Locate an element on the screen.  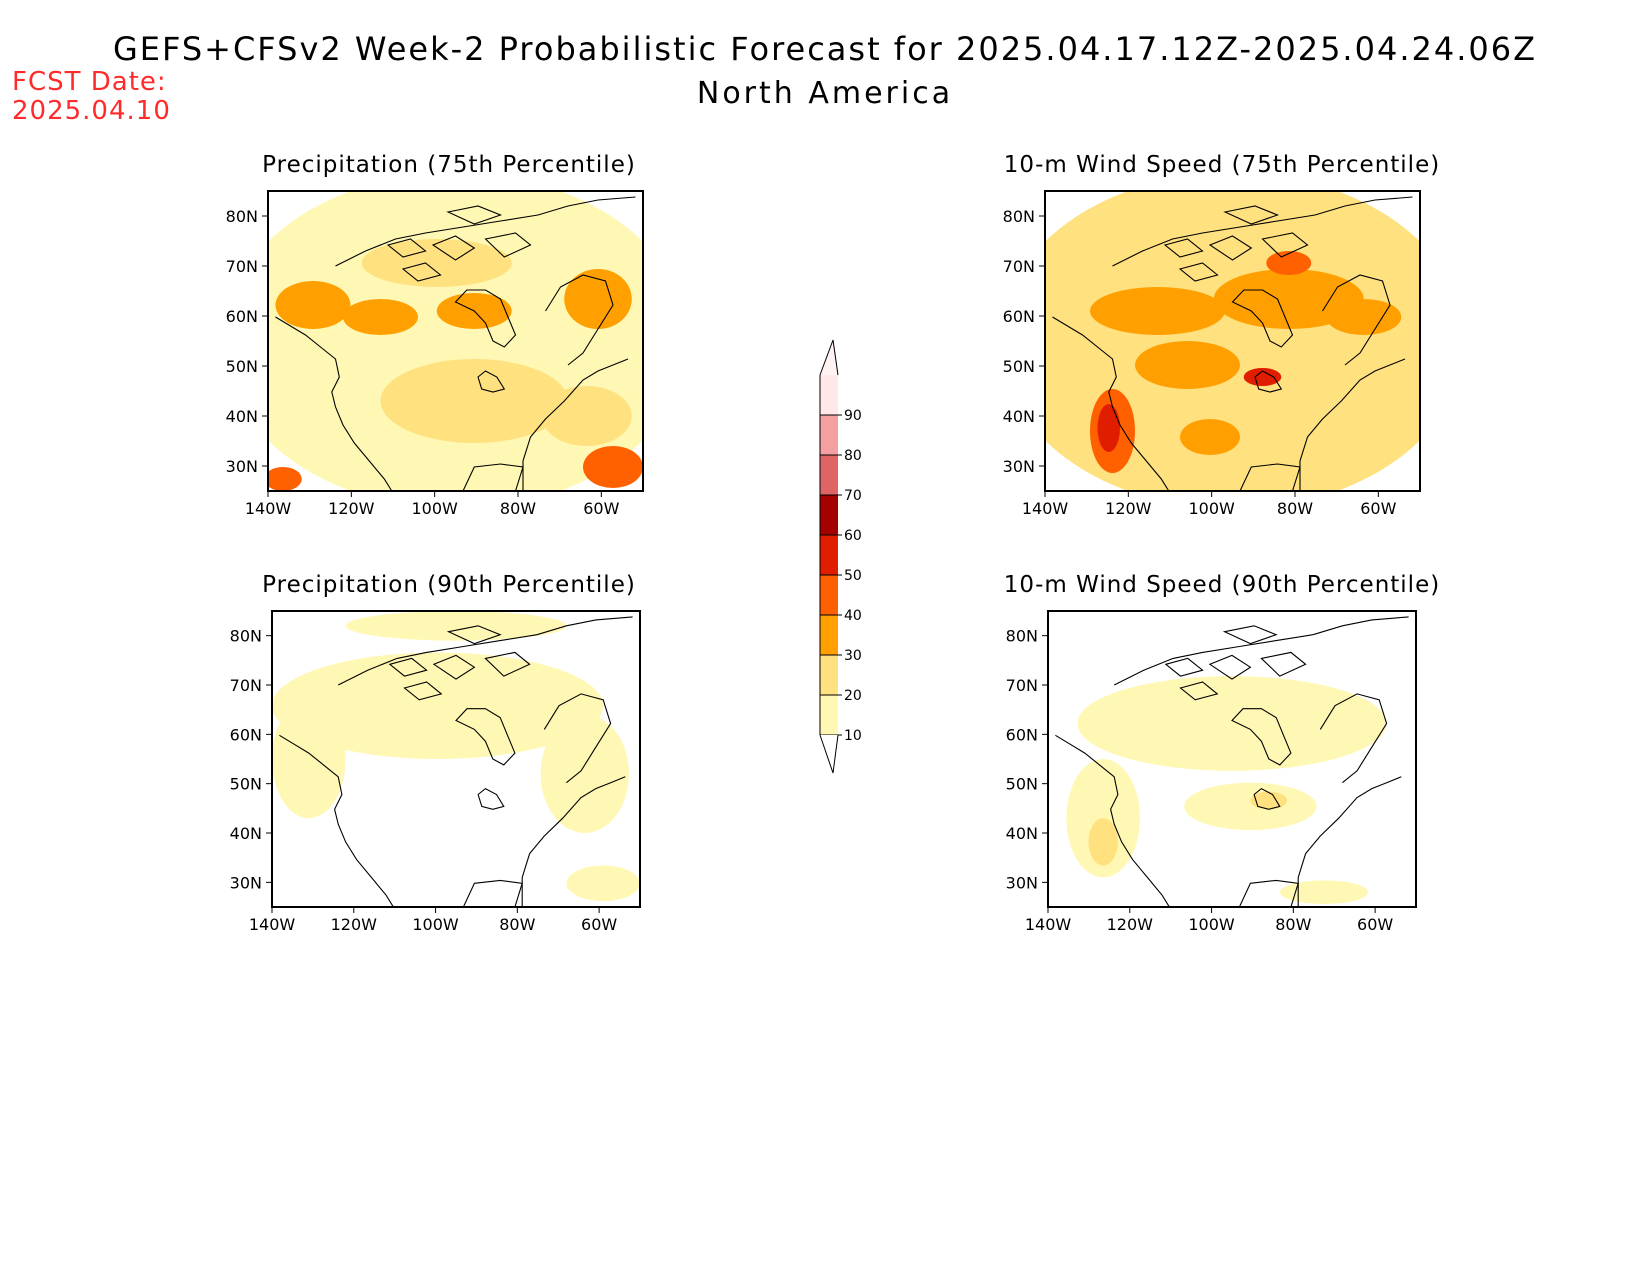
map-precip-90: 80N 70N 60N 50N 40N 30N 140W 120W 100W 80W 60W is located at coordinates (435, 772).